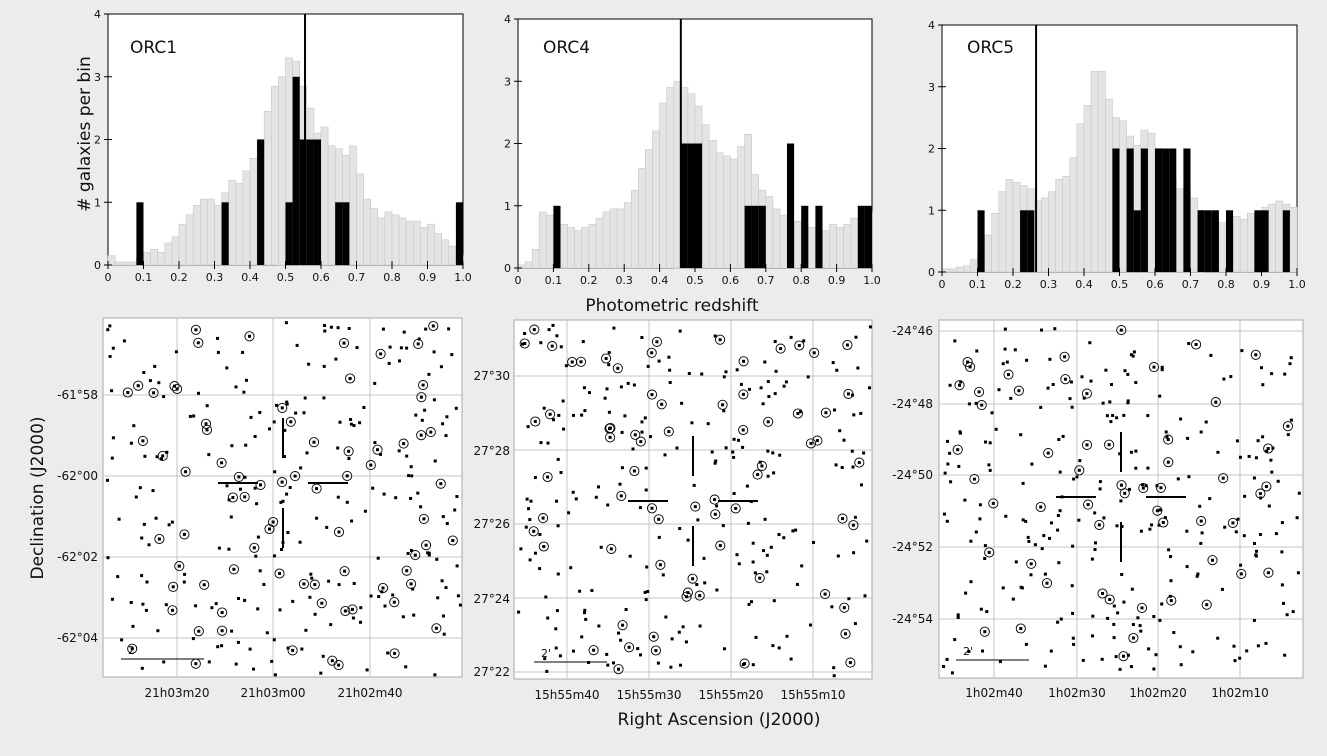 This screenshot has height=756, width=1327. Describe the element at coordinates (660, 280) in the screenshot. I see `x-tick-label: 0.4` at that location.